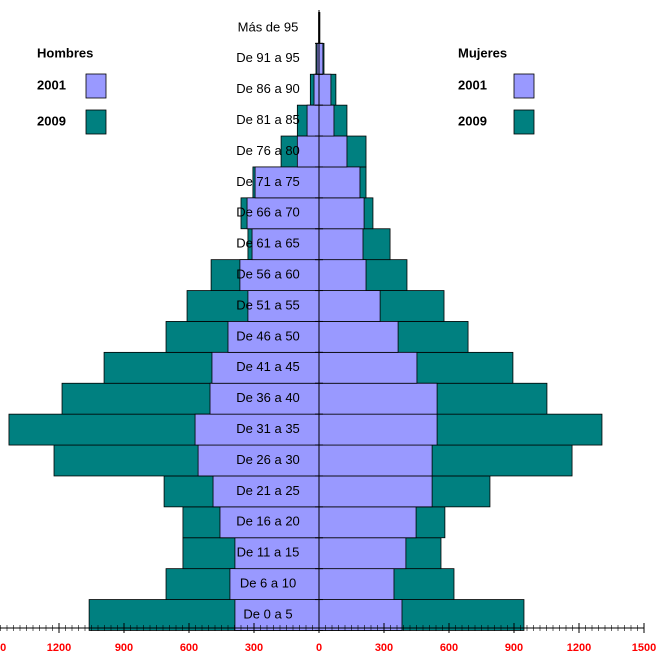 The width and height of the screenshot is (658, 657). Describe the element at coordinates (268, 304) in the screenshot. I see `category-label: De 51 a 55` at that location.